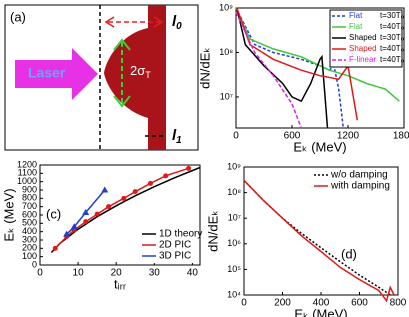 Image resolution: width=409 pixels, height=317 pixels. What do you see at coordinates (174, 21) in the screenshot?
I see `l0-main: l` at bounding box center [174, 21].